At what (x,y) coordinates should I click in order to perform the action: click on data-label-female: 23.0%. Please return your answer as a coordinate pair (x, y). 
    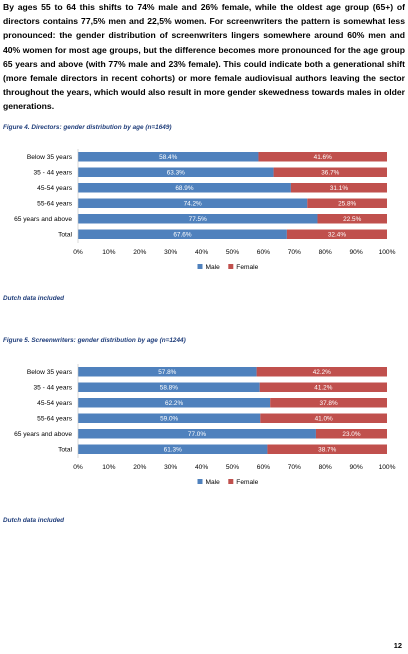
    Looking at the image, I should click on (351, 434).